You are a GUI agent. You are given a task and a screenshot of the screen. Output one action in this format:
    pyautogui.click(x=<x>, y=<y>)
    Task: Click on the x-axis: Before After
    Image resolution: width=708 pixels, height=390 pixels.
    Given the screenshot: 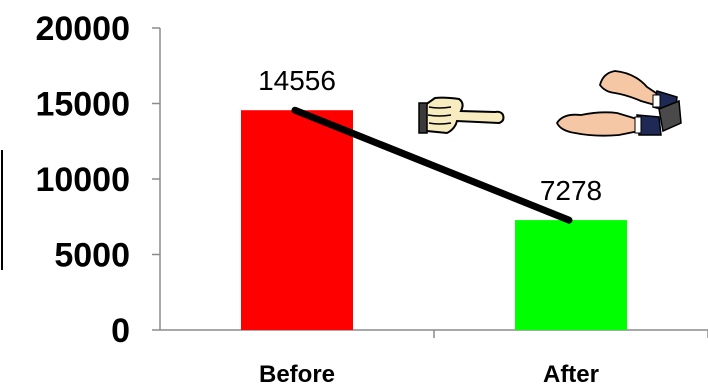 What is the action you would take?
    pyautogui.click(x=434, y=358)
    